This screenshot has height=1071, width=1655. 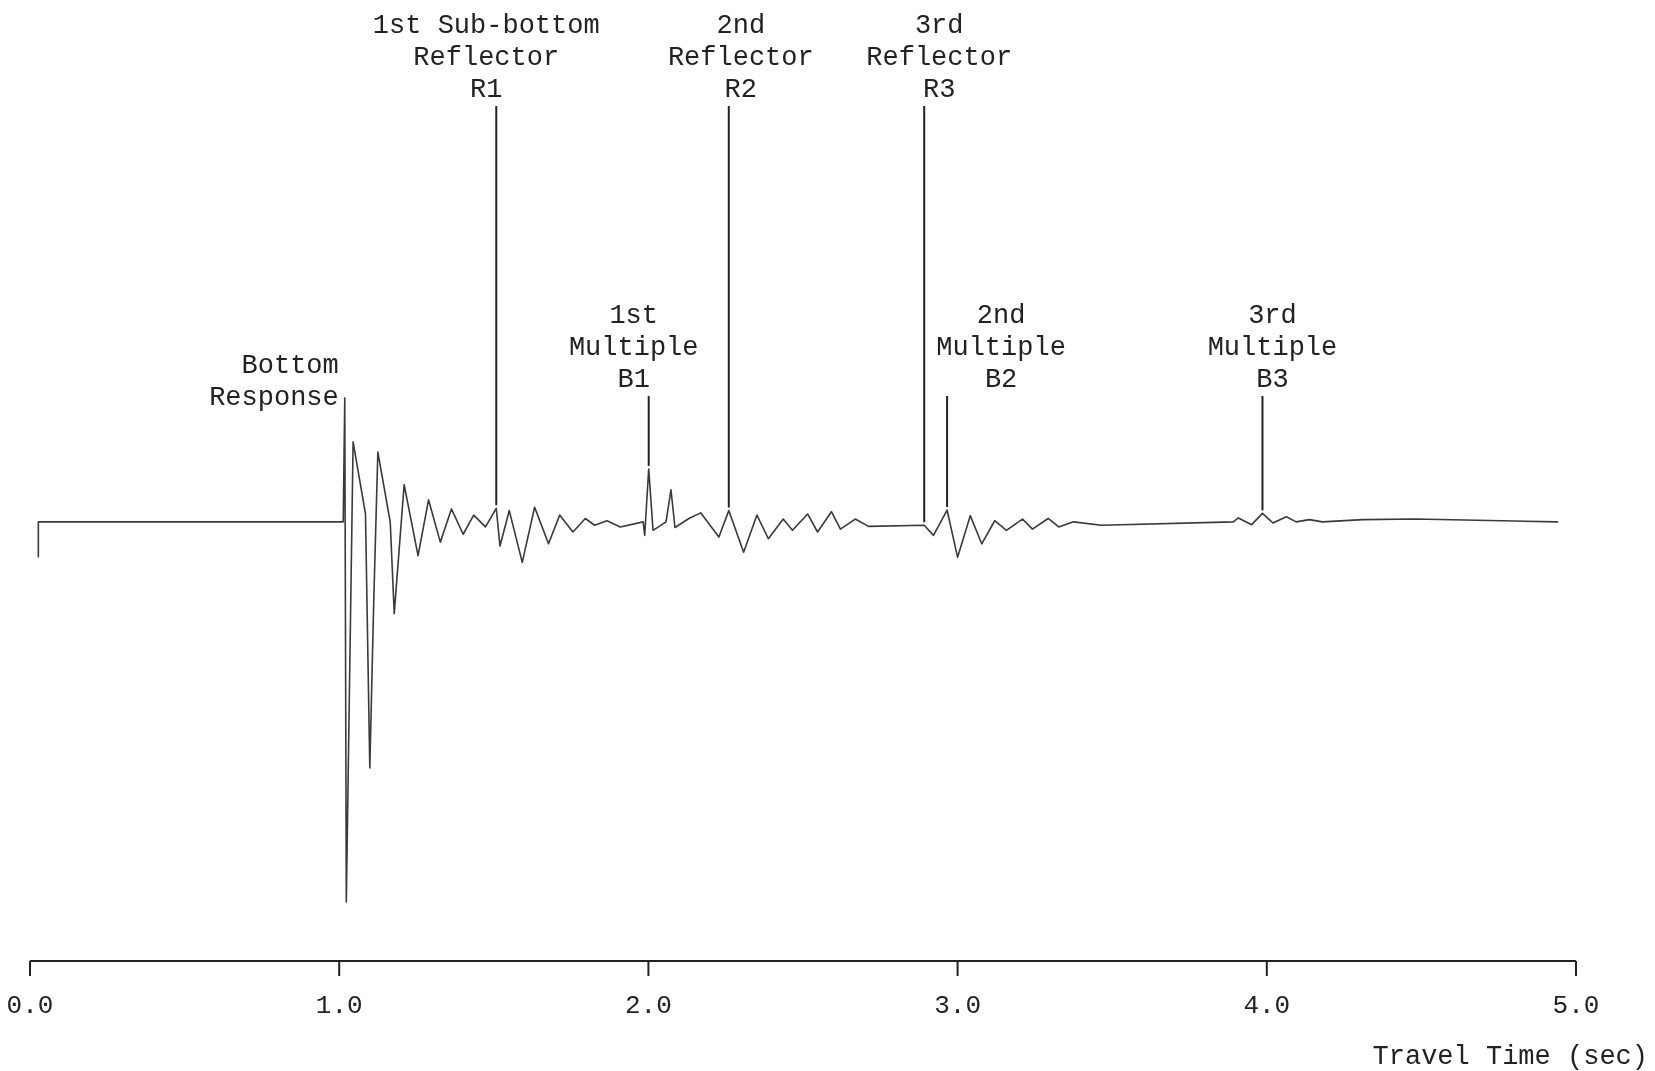 What do you see at coordinates (648, 1006) in the screenshot?
I see `x-tick-label: 2.0` at bounding box center [648, 1006].